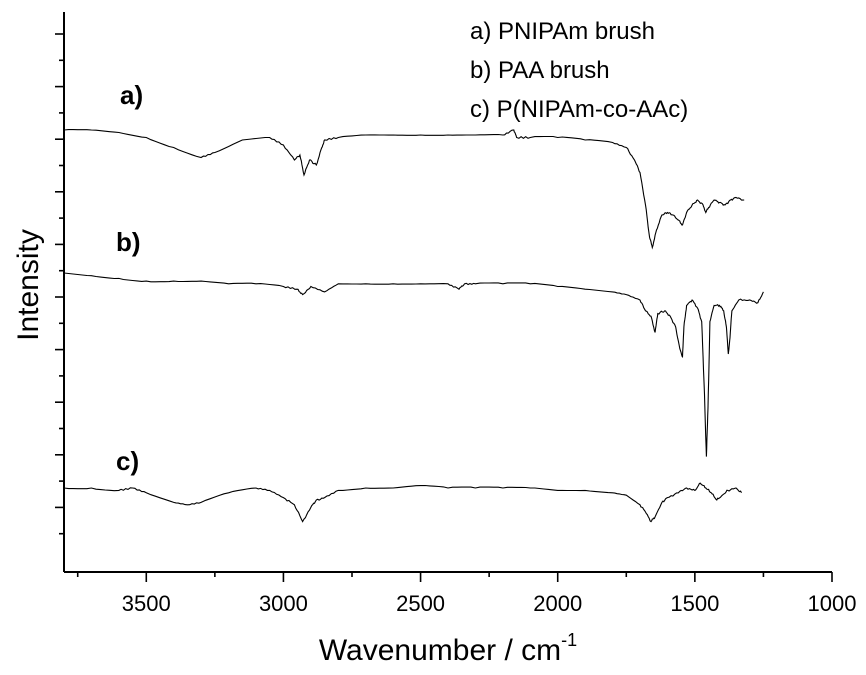 The height and width of the screenshot is (675, 866). Describe the element at coordinates (131, 95) in the screenshot. I see `series-label-a: a)` at that location.